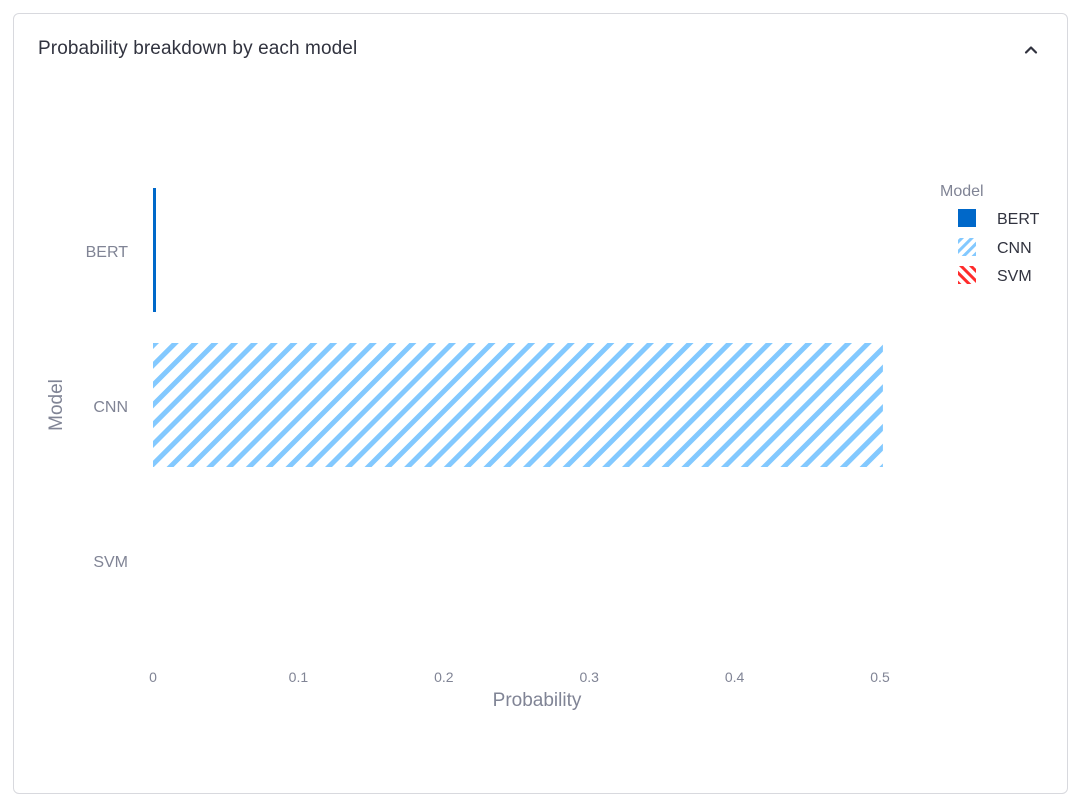 The height and width of the screenshot is (800, 1073). What do you see at coordinates (107, 252) in the screenshot?
I see `y-tick-label-bert: BERT` at bounding box center [107, 252].